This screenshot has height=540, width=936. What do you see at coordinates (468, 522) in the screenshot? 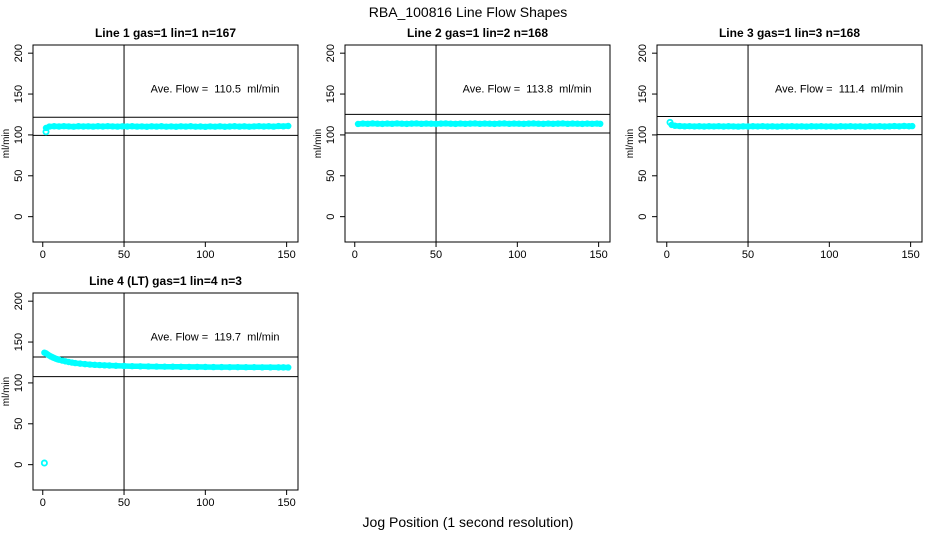
I see `x-axis-label: Jog Position (1 second resolution)` at bounding box center [468, 522].